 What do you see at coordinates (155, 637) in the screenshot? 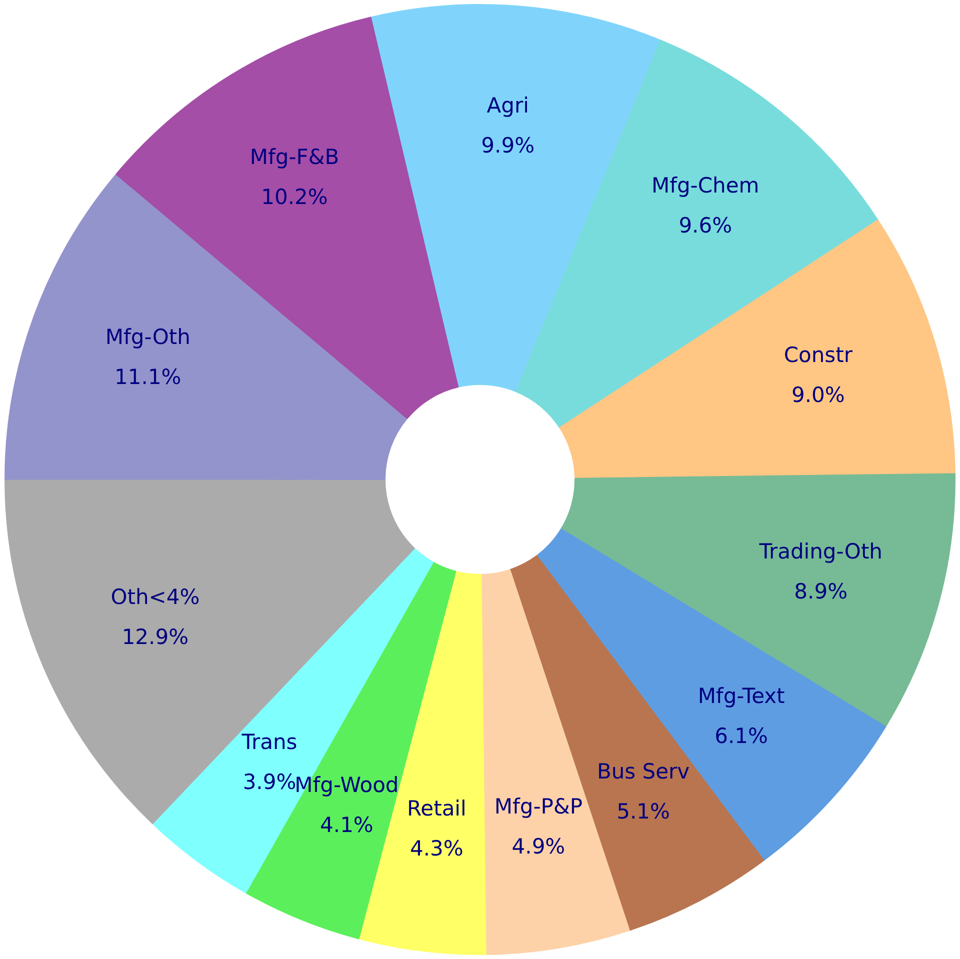
I see `data-label: 12.9%` at bounding box center [155, 637].